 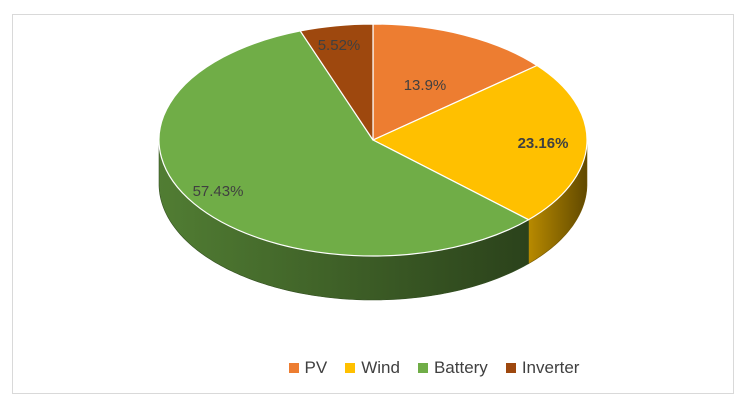 What do you see at coordinates (422, 368) in the screenshot?
I see `legend-swatch-battery` at bounding box center [422, 368].